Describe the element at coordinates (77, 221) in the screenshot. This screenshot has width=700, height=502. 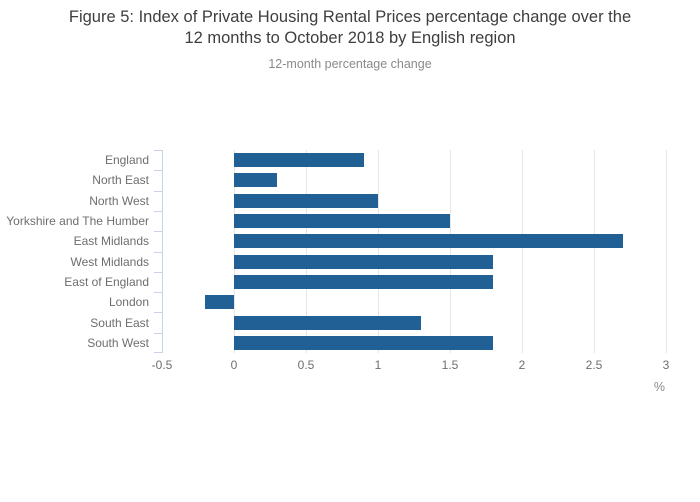
I see `category-label-yorkshire-and-the-humber: Yorkshire and The Humber` at that location.